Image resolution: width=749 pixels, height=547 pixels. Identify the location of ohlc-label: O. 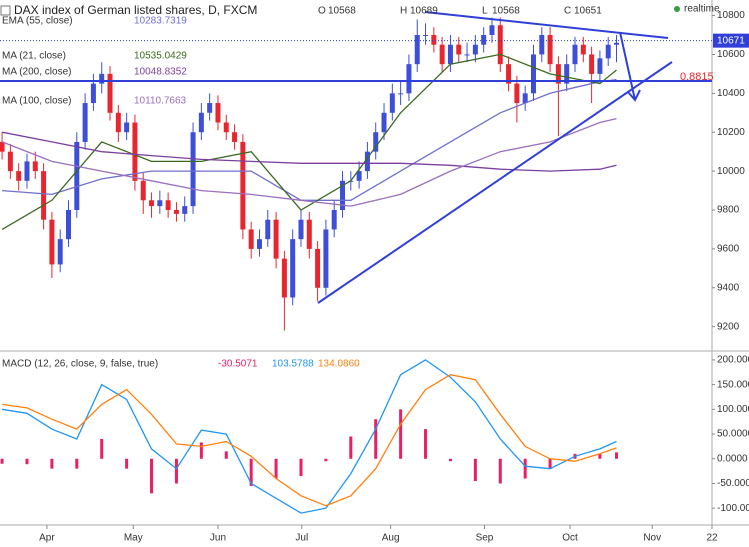
(322, 11).